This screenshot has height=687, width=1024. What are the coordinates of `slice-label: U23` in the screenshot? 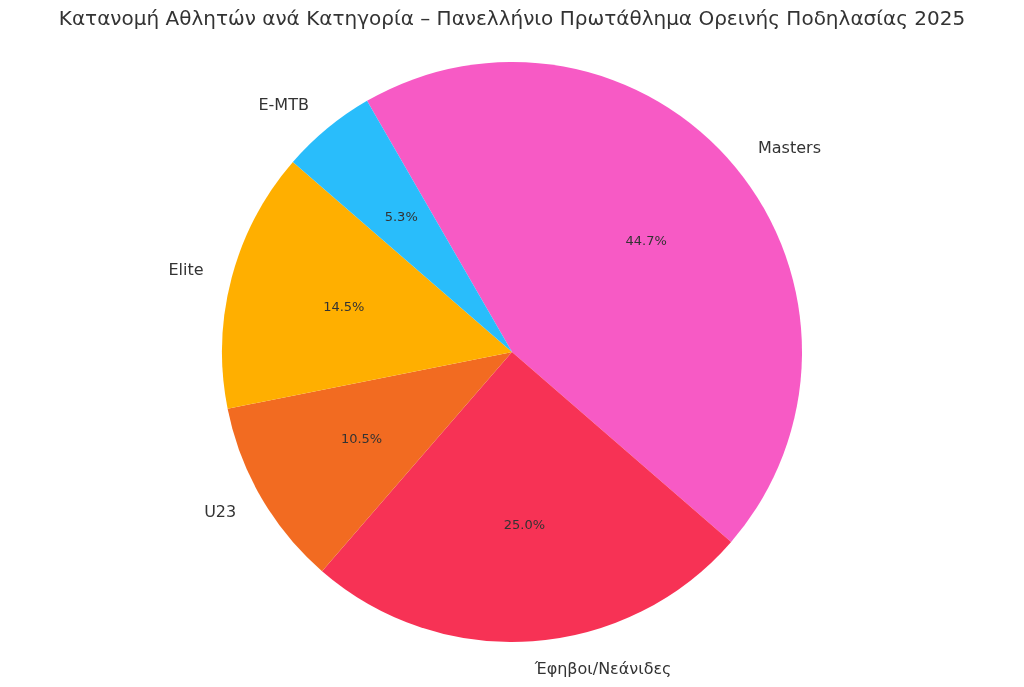 It's located at (220, 511).